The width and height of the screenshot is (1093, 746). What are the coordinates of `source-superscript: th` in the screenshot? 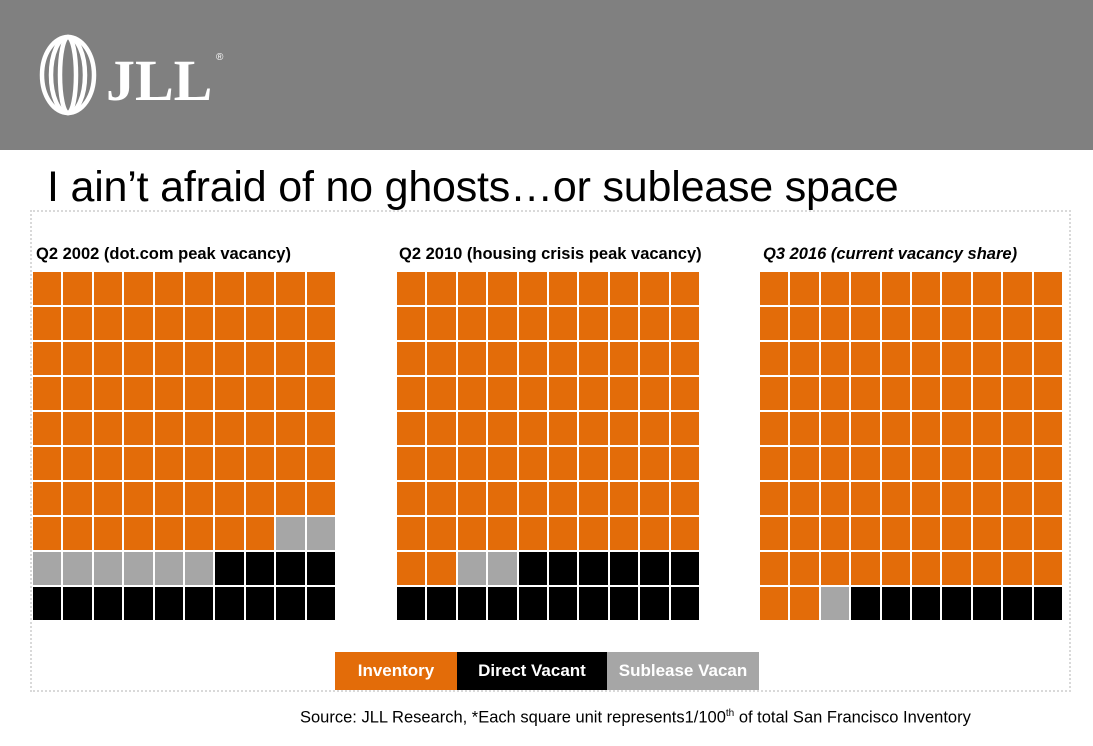 It's located at (730, 713).